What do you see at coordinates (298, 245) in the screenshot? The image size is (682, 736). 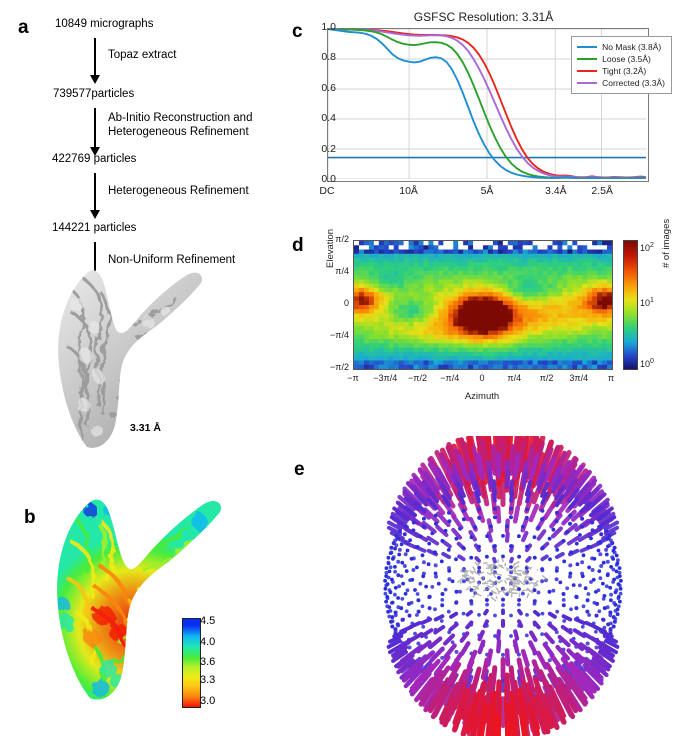 I see `panel-d-letter: d` at bounding box center [298, 245].